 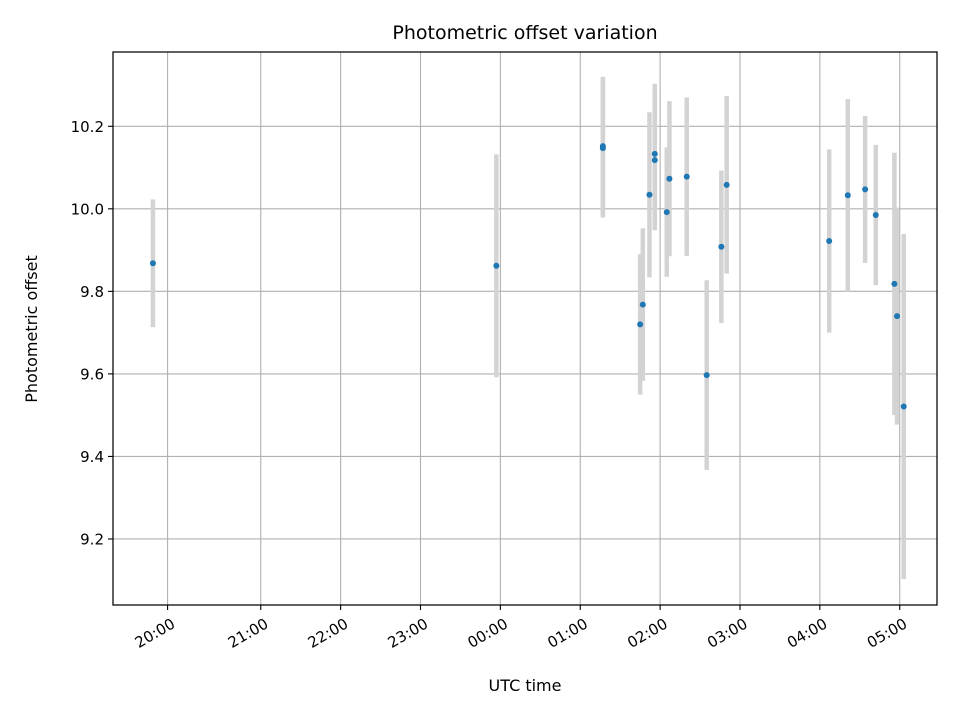 What do you see at coordinates (87, 127) in the screenshot?
I see `y-tick-label: 10.2` at bounding box center [87, 127].